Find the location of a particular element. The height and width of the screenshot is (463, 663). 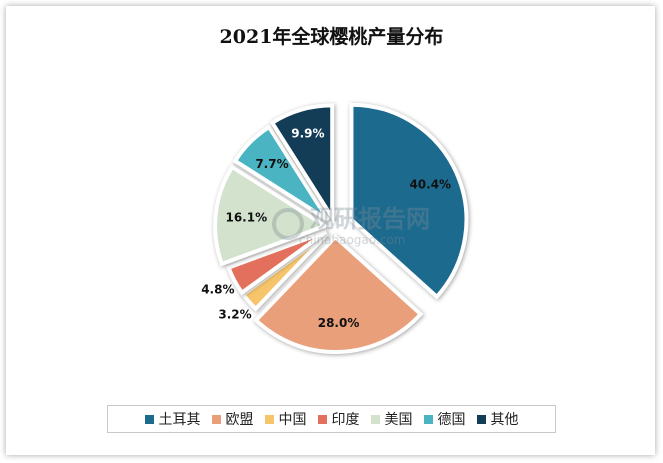

legend-label: 土耳其 is located at coordinates (179, 420).